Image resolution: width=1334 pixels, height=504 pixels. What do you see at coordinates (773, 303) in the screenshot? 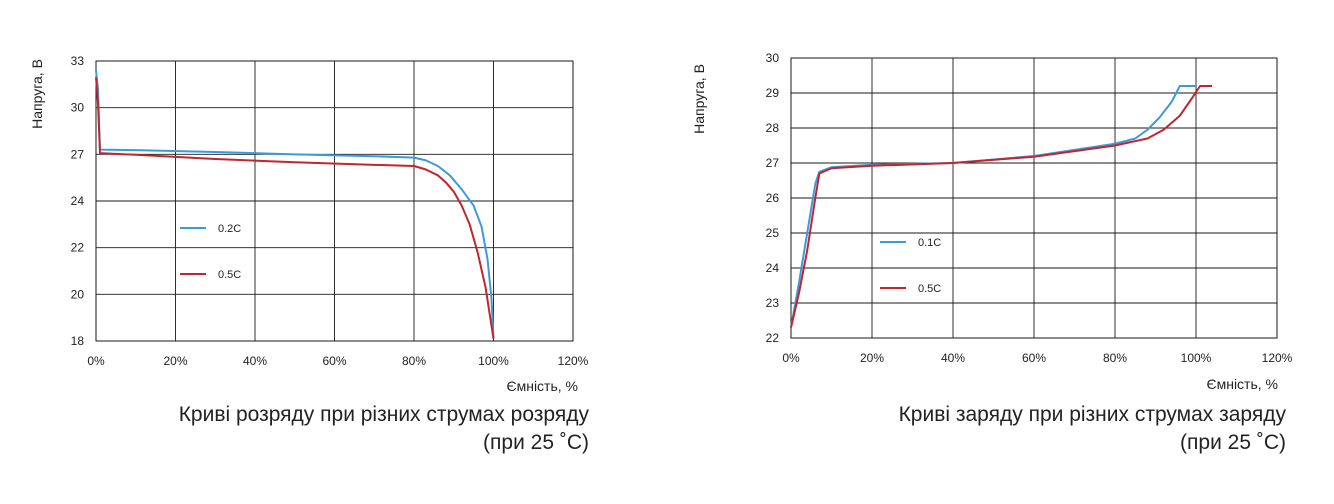
I see `y-tick-label: 23` at bounding box center [773, 303].